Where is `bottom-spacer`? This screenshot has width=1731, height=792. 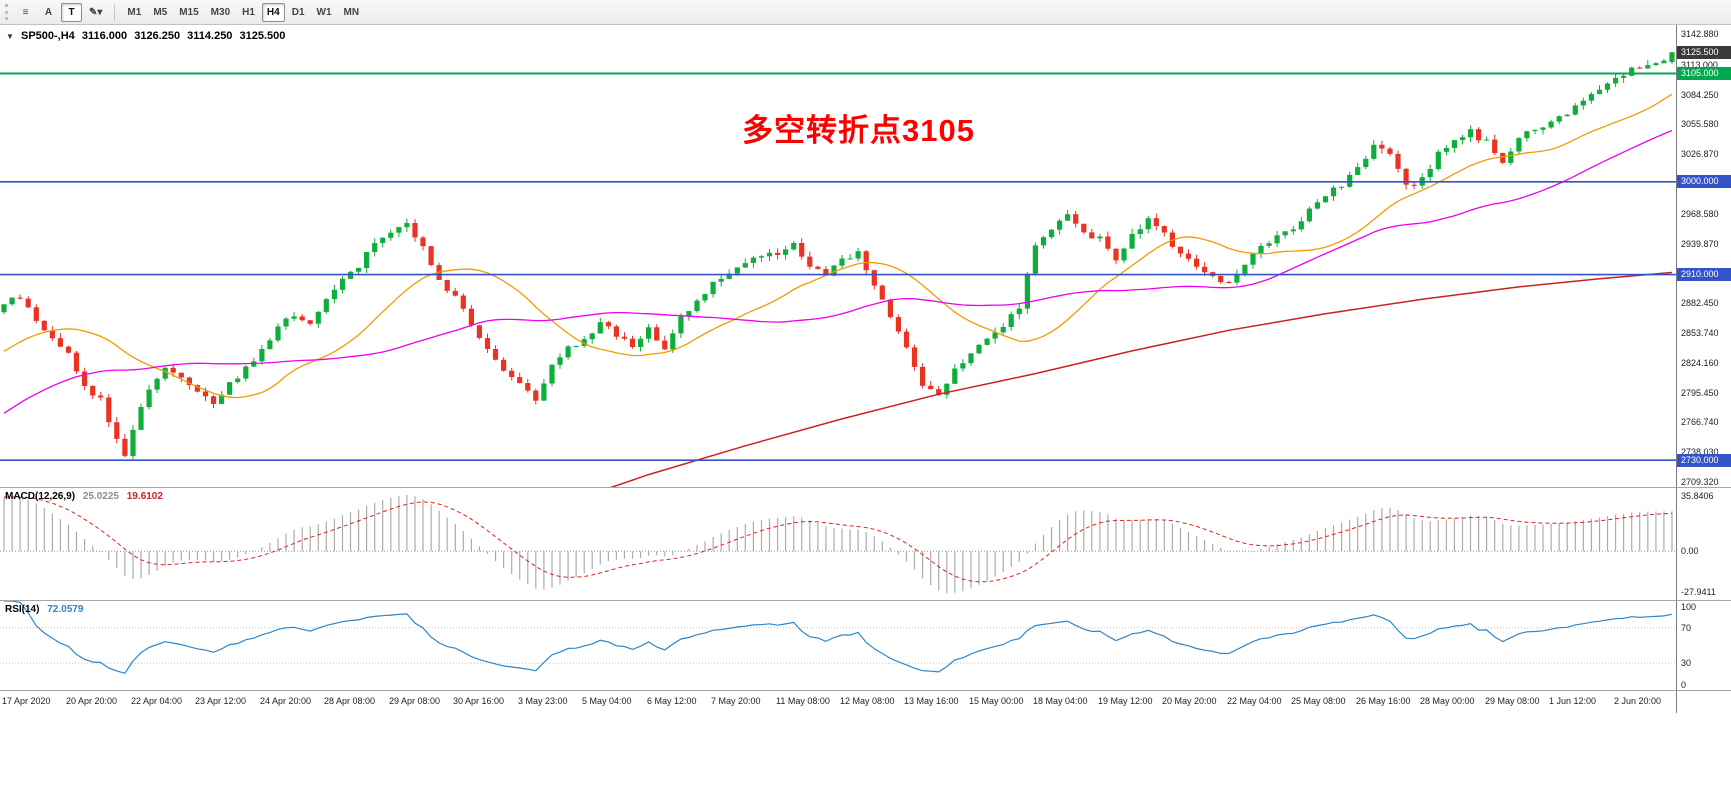
bottom-spacer is located at coordinates (865, 752).